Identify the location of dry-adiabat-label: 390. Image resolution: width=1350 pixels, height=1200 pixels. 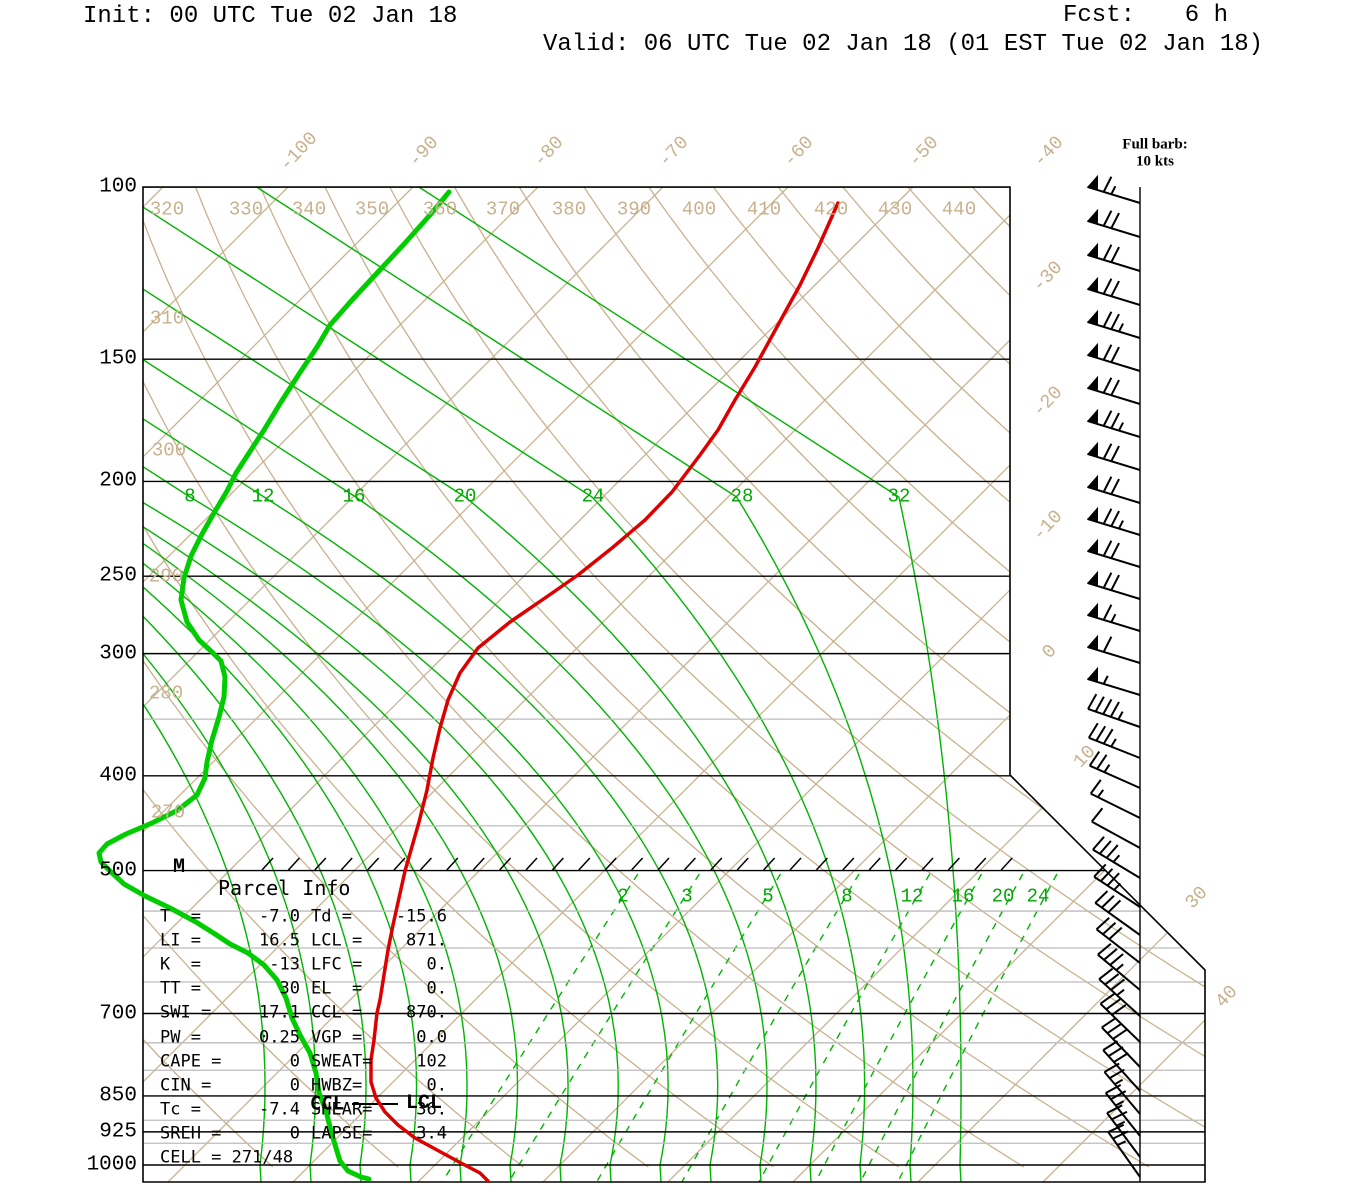
(634, 209).